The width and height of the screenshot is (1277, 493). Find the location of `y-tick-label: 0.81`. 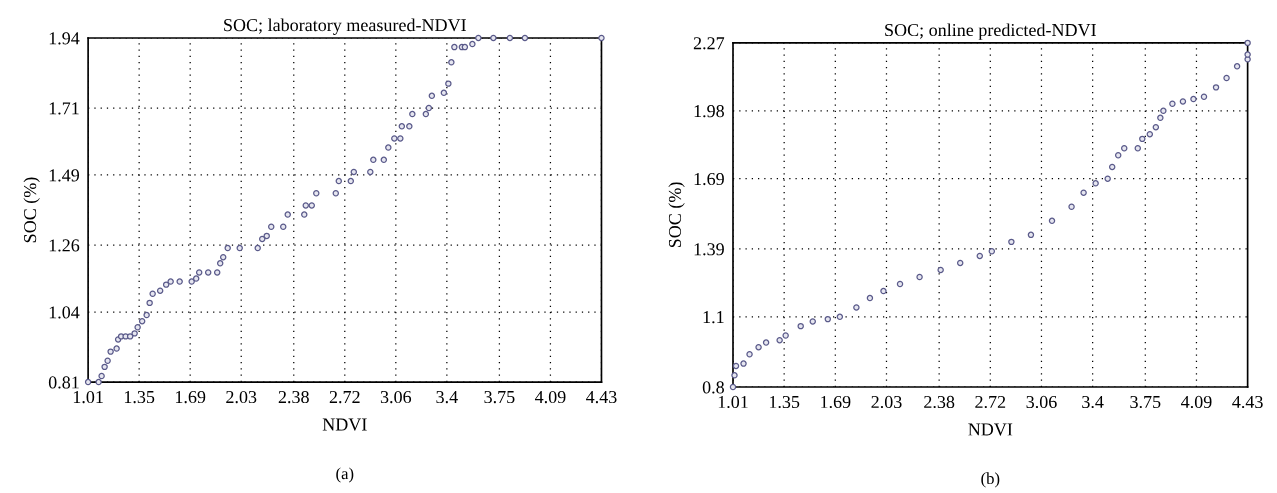

y-tick-label: 0.81 is located at coordinates (63, 382).